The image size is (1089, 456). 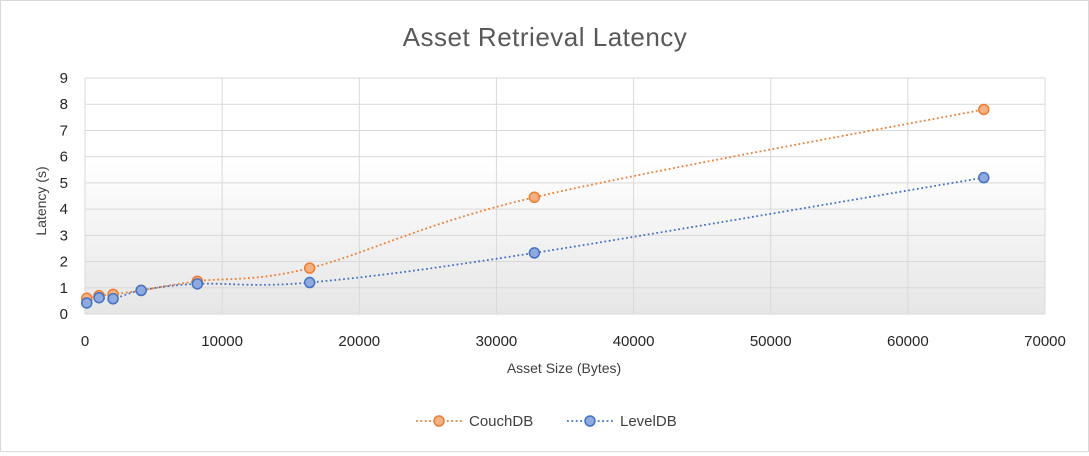 I want to click on y-tick-label: 4, so click(x=64, y=209).